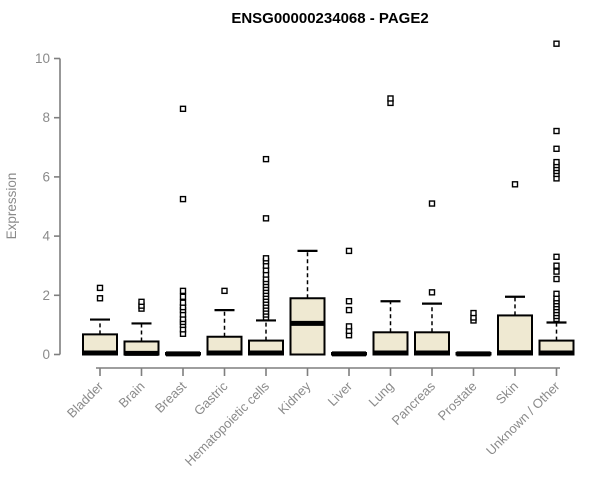  I want to click on y-tick-label: 4, so click(46, 236).